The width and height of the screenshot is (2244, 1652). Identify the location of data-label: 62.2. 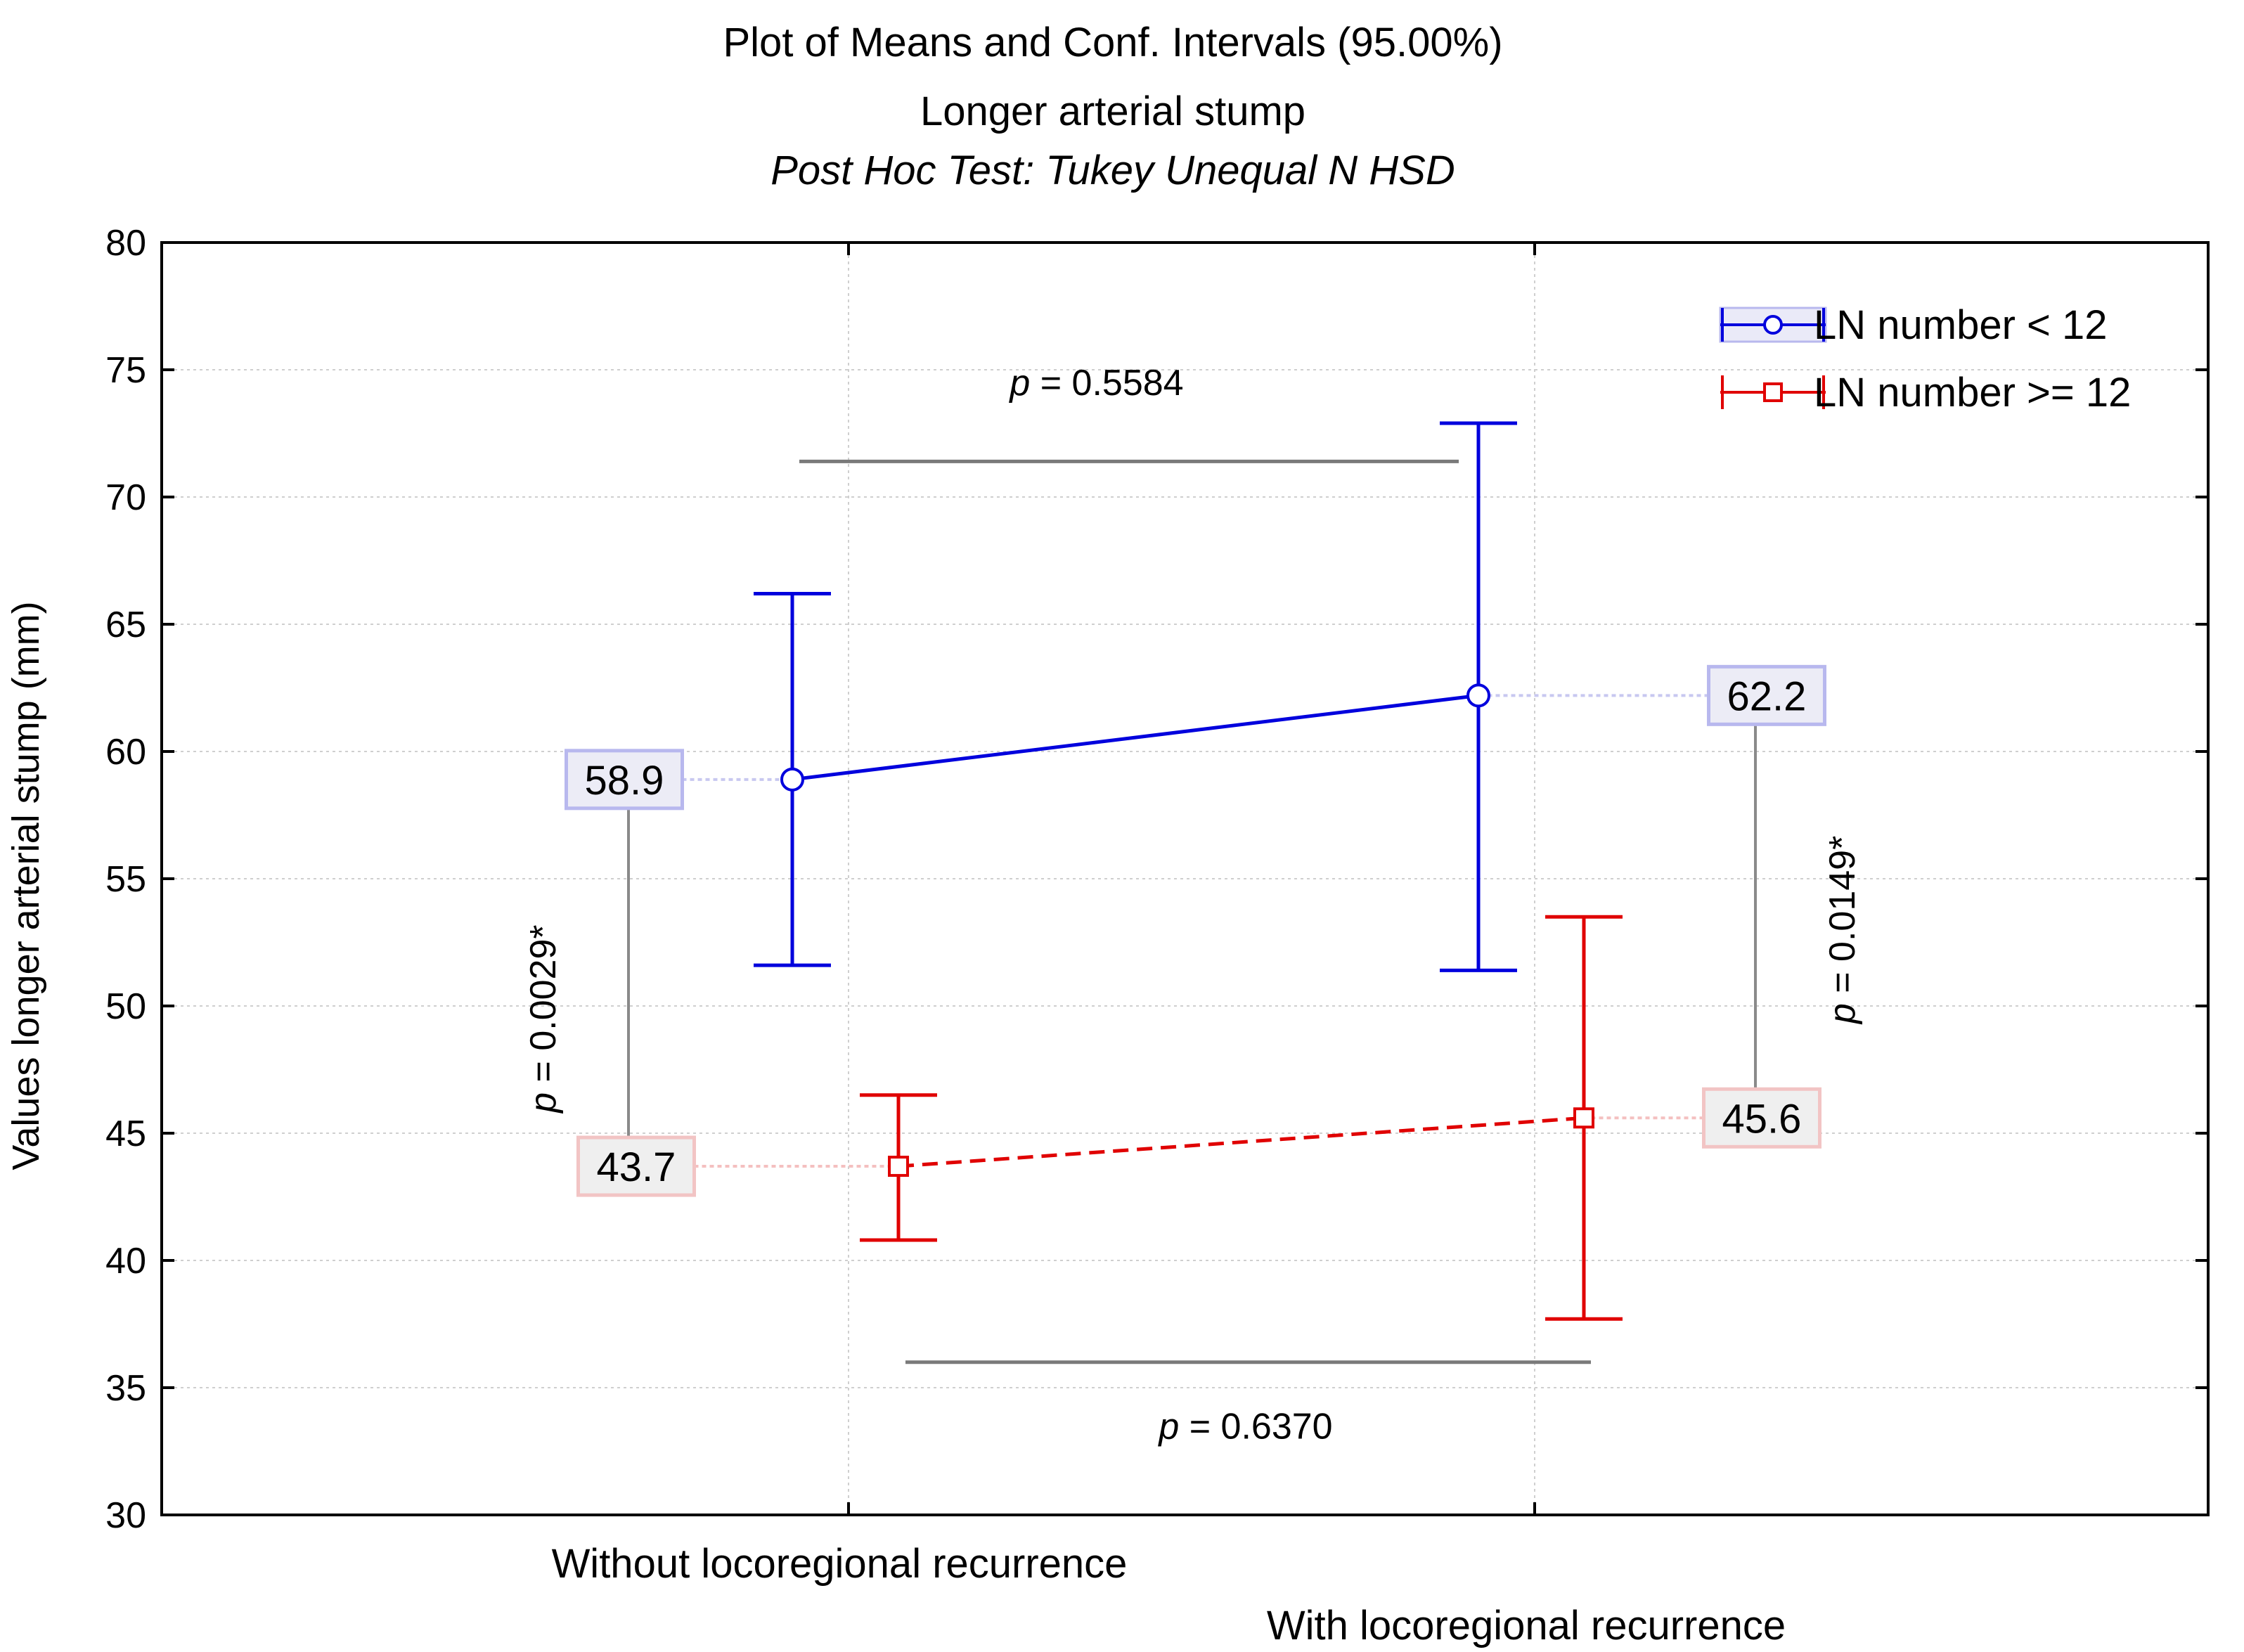
(1767, 696).